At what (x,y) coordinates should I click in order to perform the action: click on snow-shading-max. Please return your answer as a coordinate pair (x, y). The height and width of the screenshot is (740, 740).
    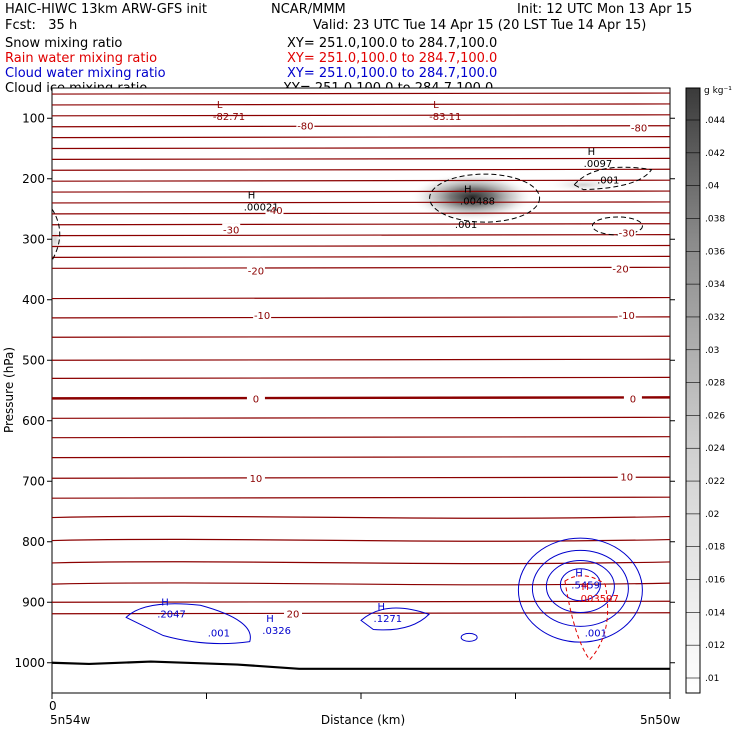
    Looking at the image, I should click on (472, 196).